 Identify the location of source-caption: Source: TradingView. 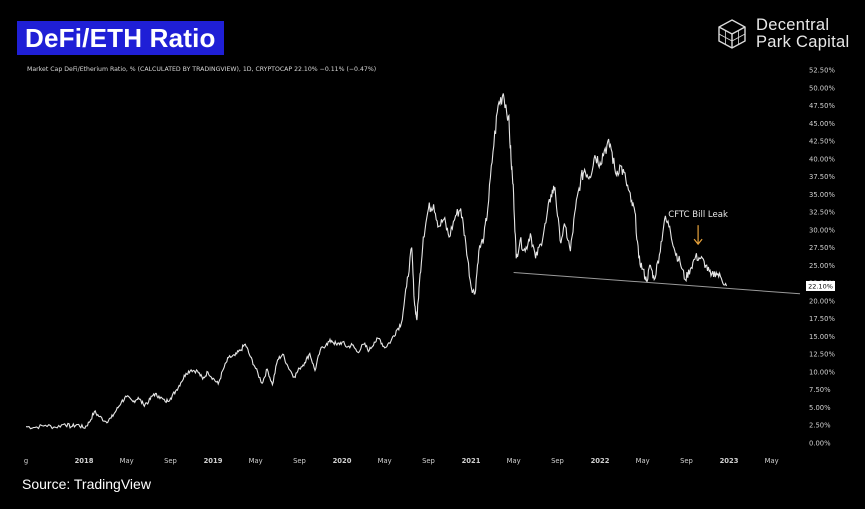
(86, 484).